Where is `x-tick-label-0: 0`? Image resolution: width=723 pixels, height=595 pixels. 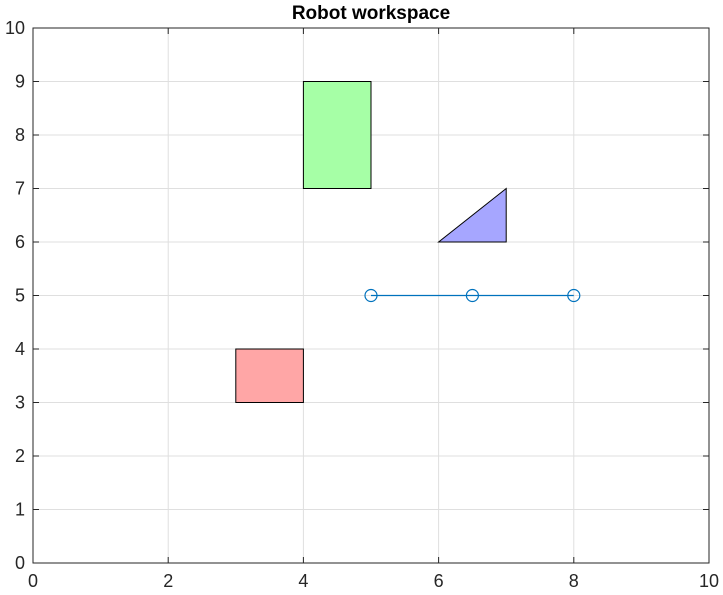 x-tick-label-0: 0 is located at coordinates (33, 581).